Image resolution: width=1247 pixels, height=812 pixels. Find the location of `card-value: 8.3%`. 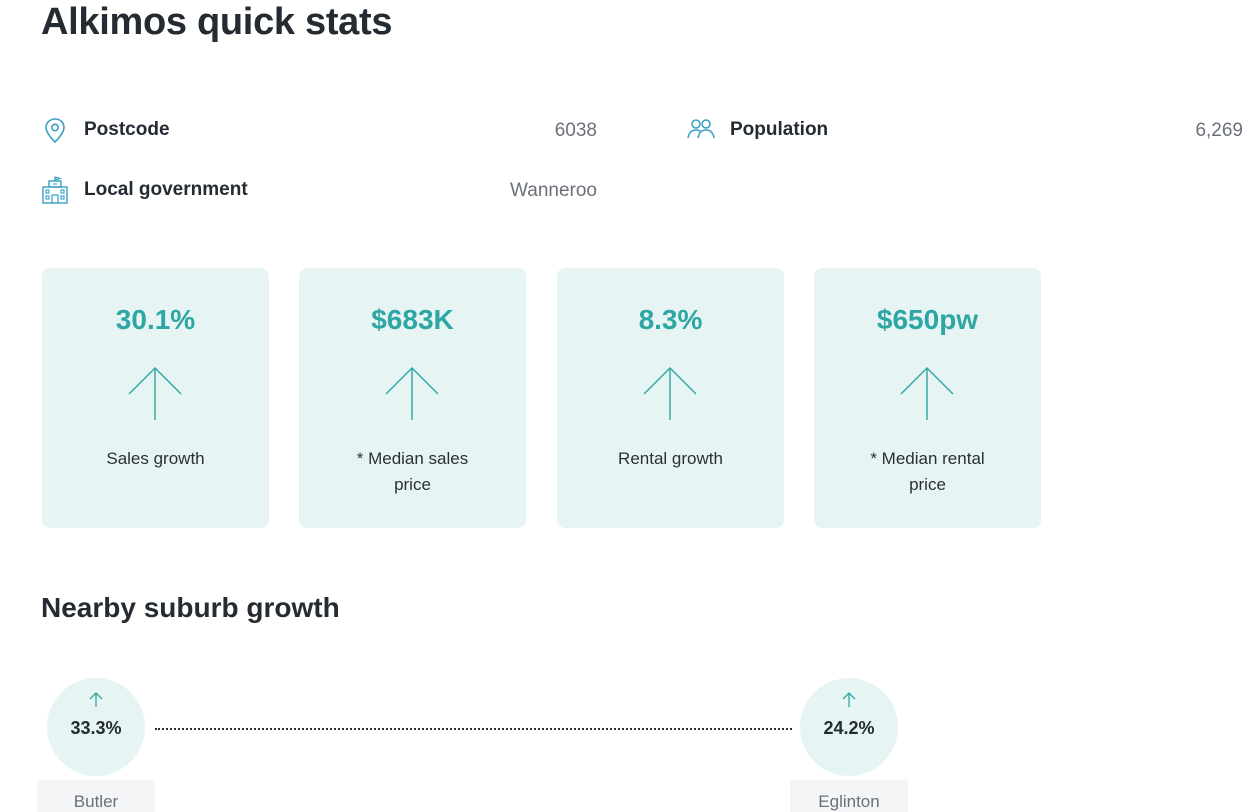

card-value: 8.3% is located at coordinates (670, 319).